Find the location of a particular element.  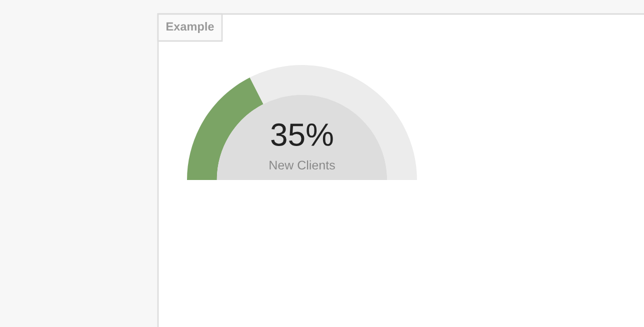

chart-title: Example is located at coordinates (190, 27).